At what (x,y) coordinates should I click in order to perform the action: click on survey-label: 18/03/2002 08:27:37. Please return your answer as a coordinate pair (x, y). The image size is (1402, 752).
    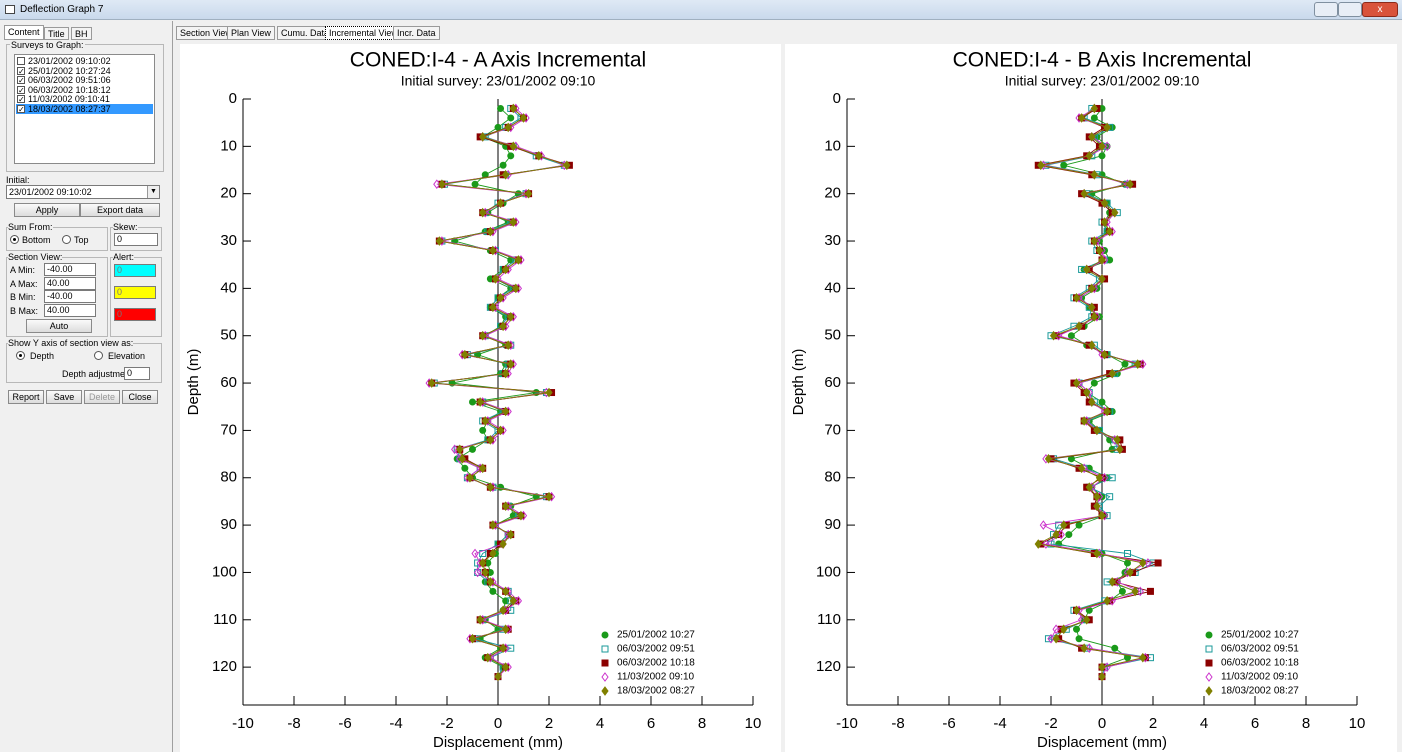
    Looking at the image, I should click on (69, 109).